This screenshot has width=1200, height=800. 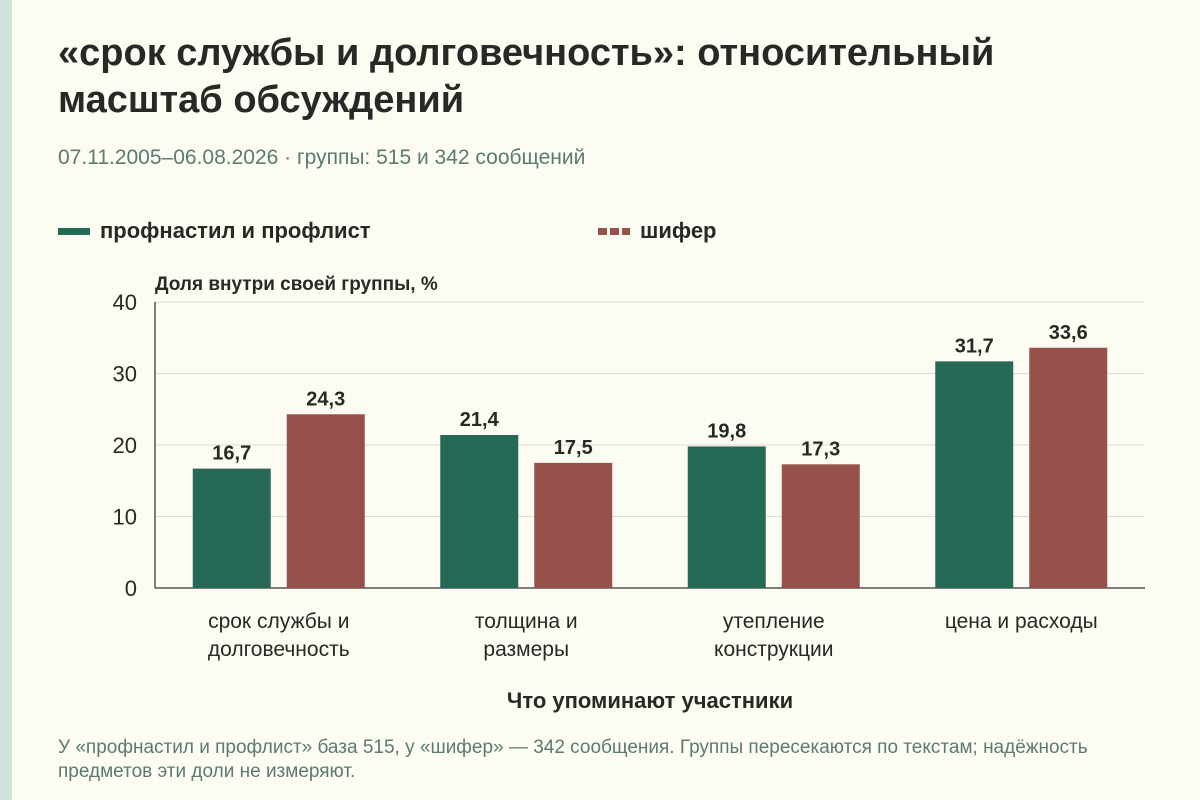 I want to click on y-tick-label: 20, so click(x=125, y=445).